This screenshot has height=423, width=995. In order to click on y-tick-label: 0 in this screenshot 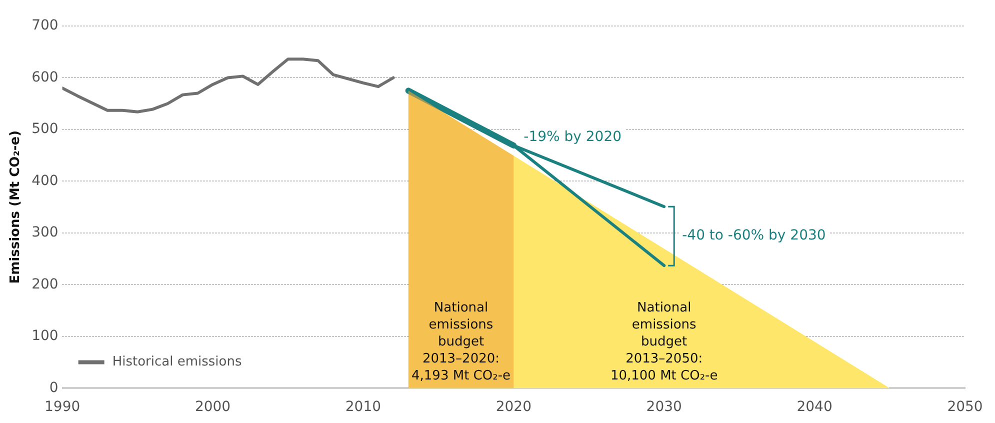, I will do `click(53, 388)`.